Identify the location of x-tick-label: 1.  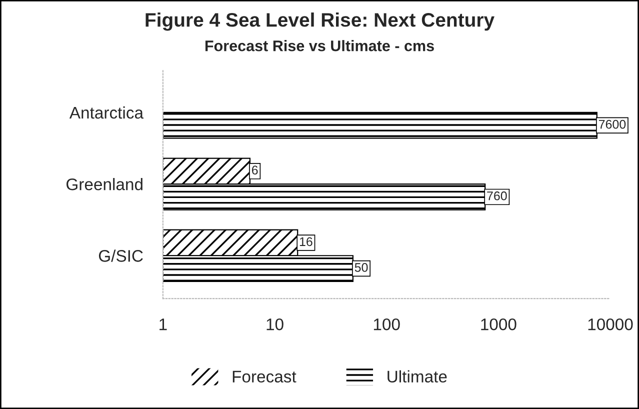
(163, 324).